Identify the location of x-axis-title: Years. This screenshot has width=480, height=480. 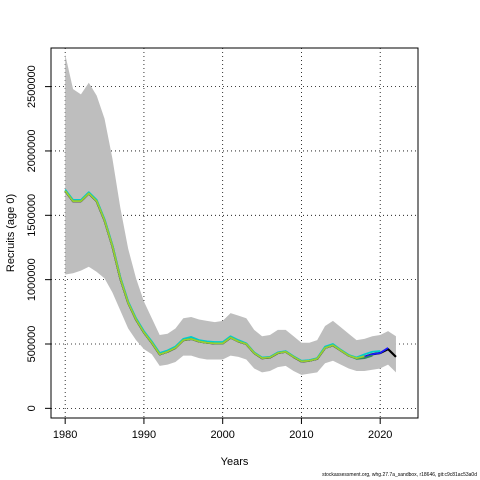
(235, 462).